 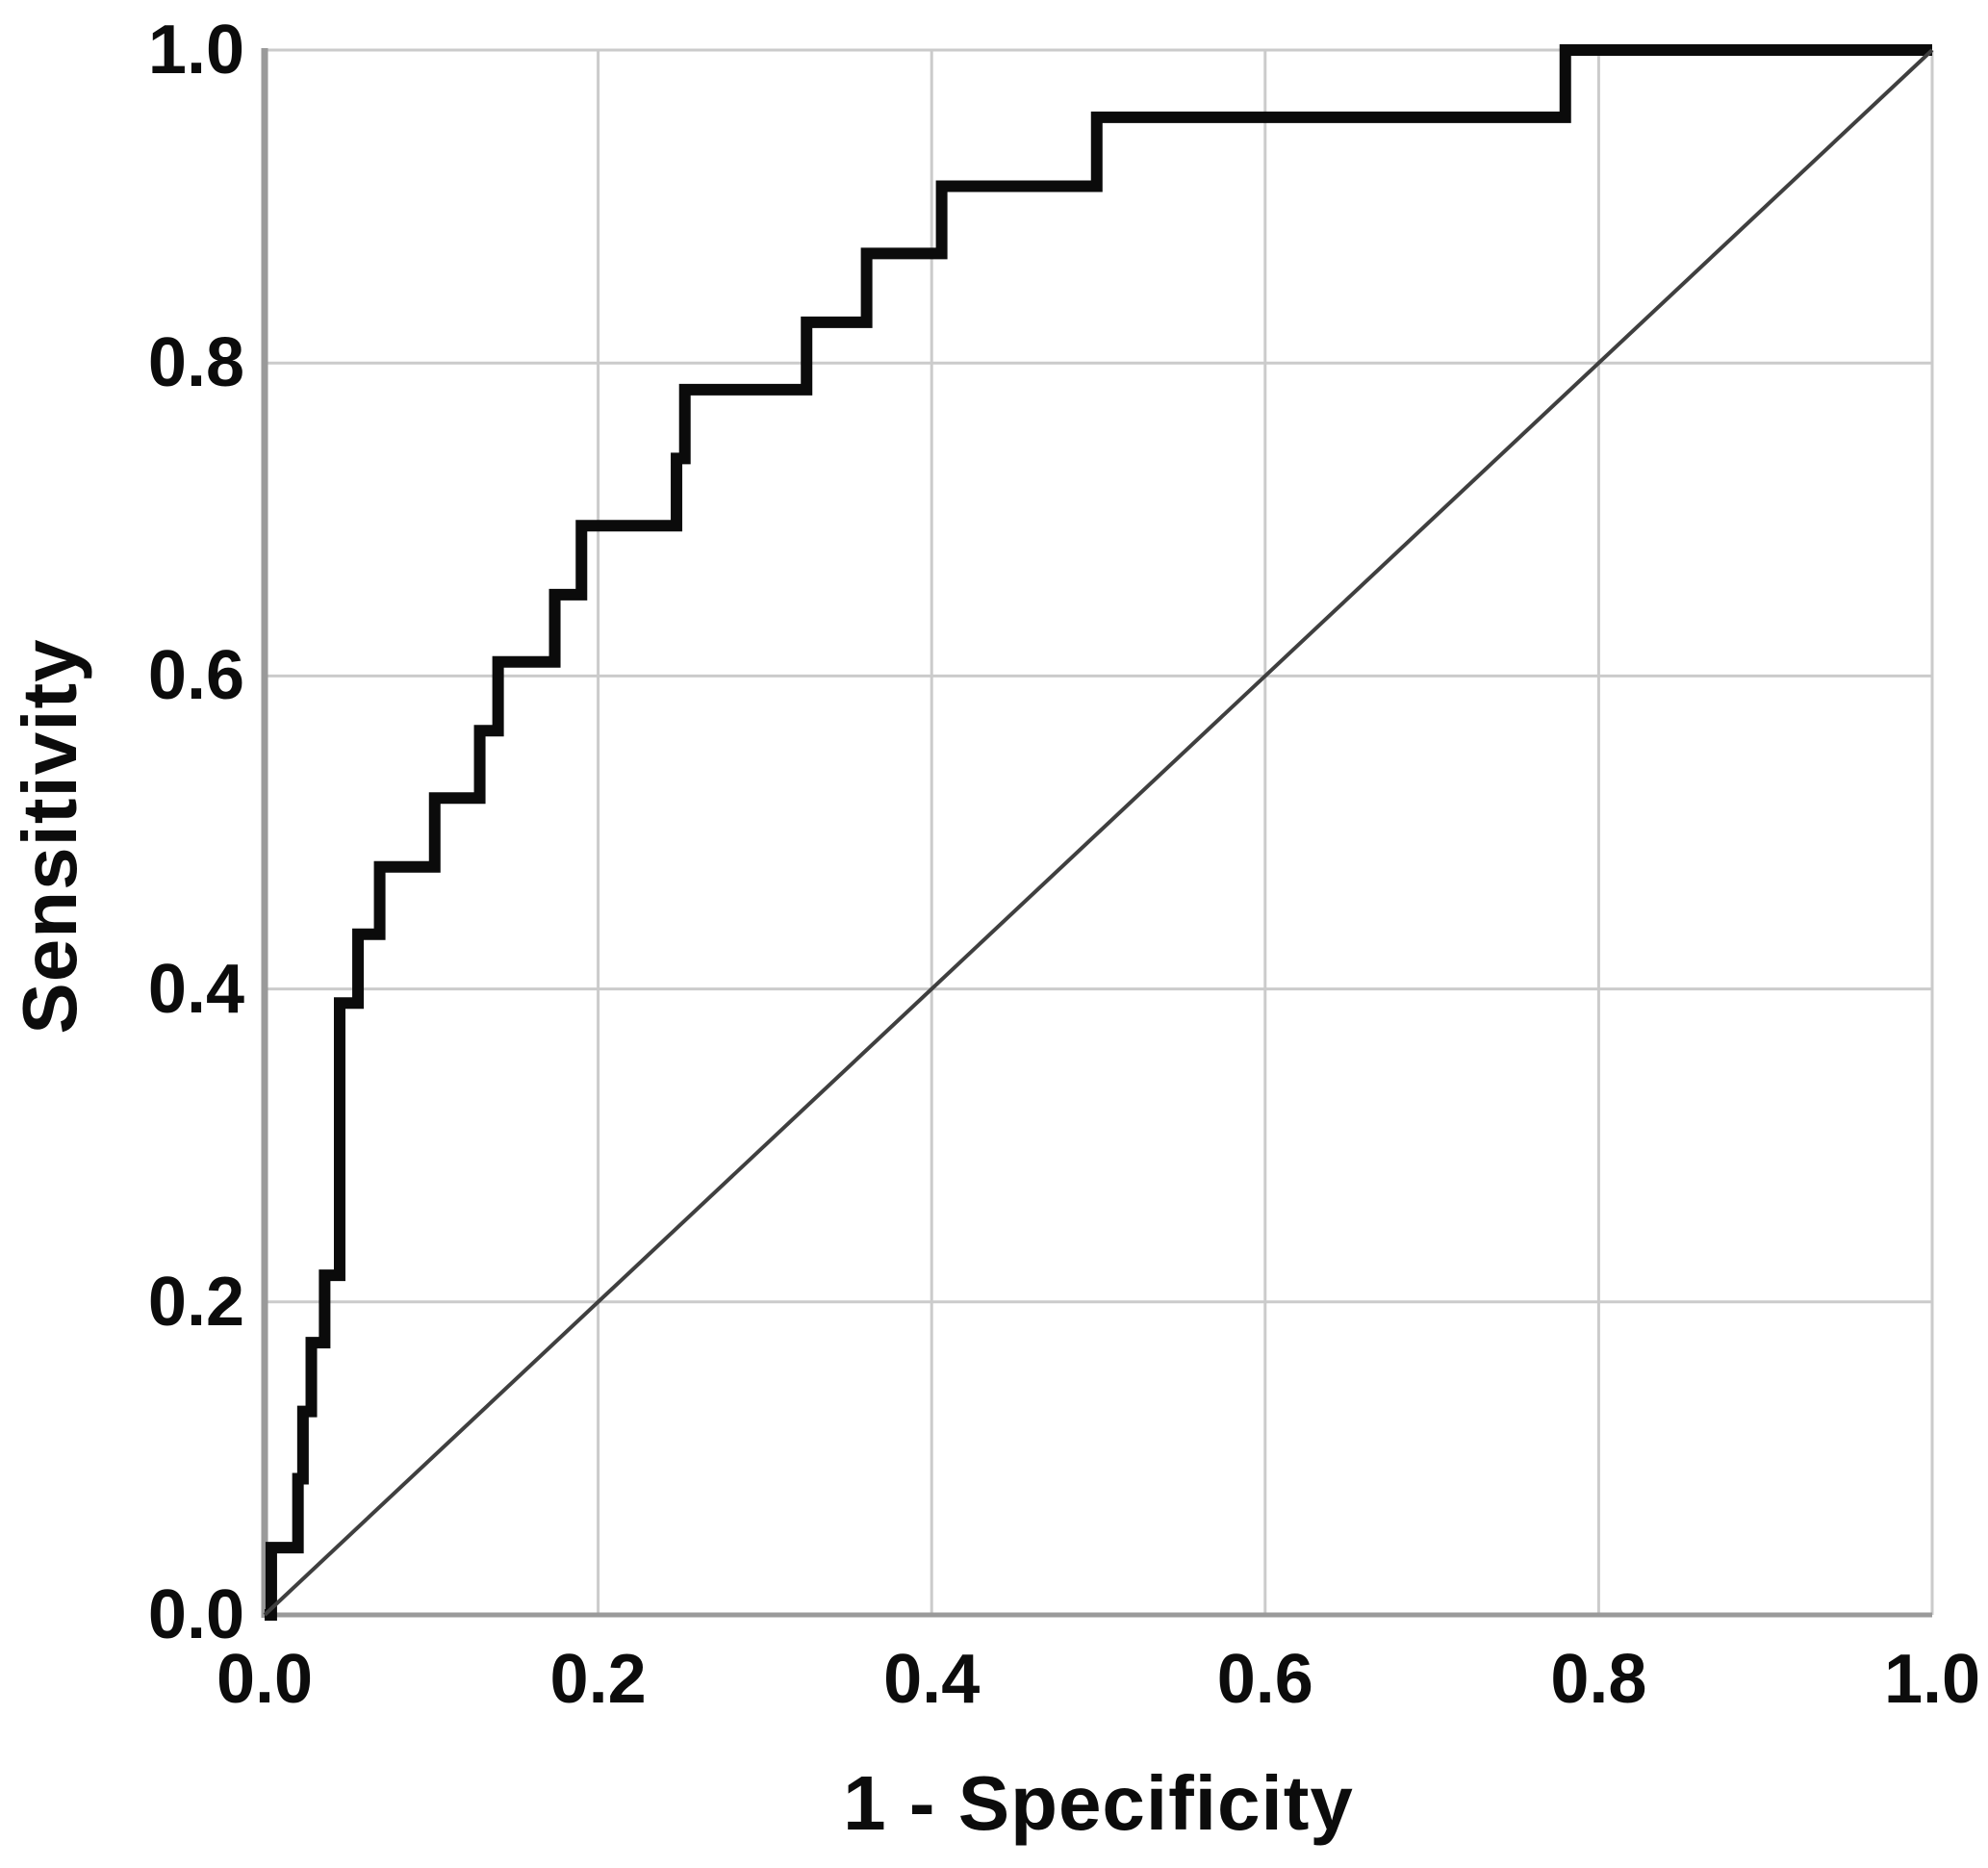 I want to click on x-tick-label: 0.8, so click(x=1598, y=1679).